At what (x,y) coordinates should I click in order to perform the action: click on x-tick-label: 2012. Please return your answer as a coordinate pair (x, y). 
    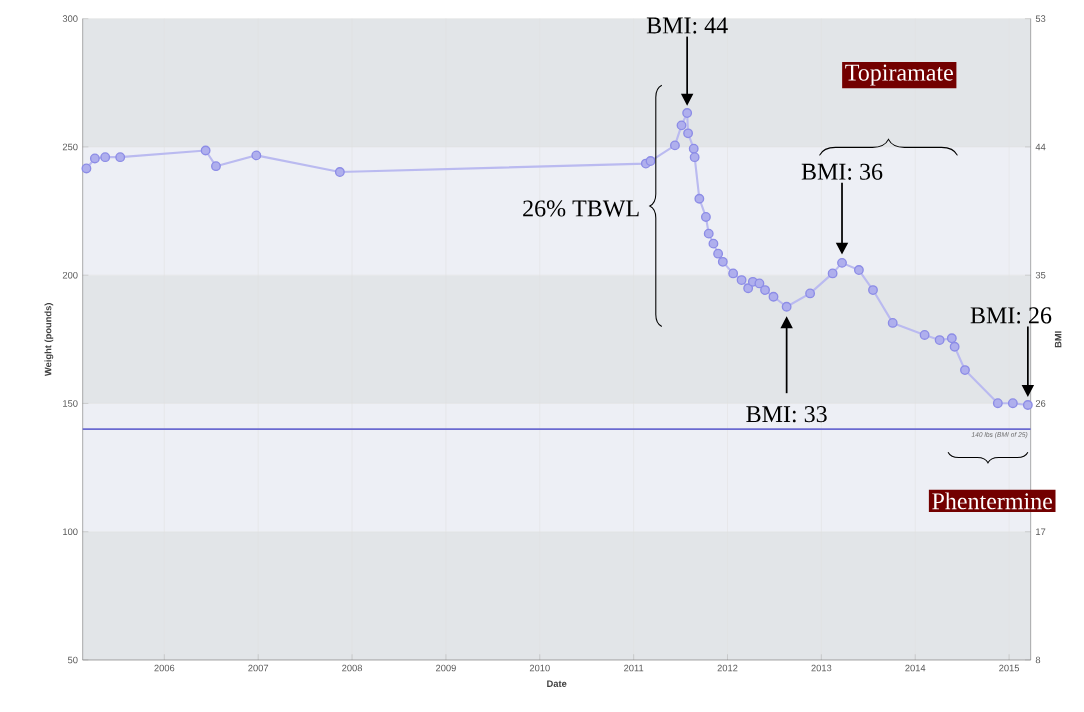
    Looking at the image, I should click on (727, 668).